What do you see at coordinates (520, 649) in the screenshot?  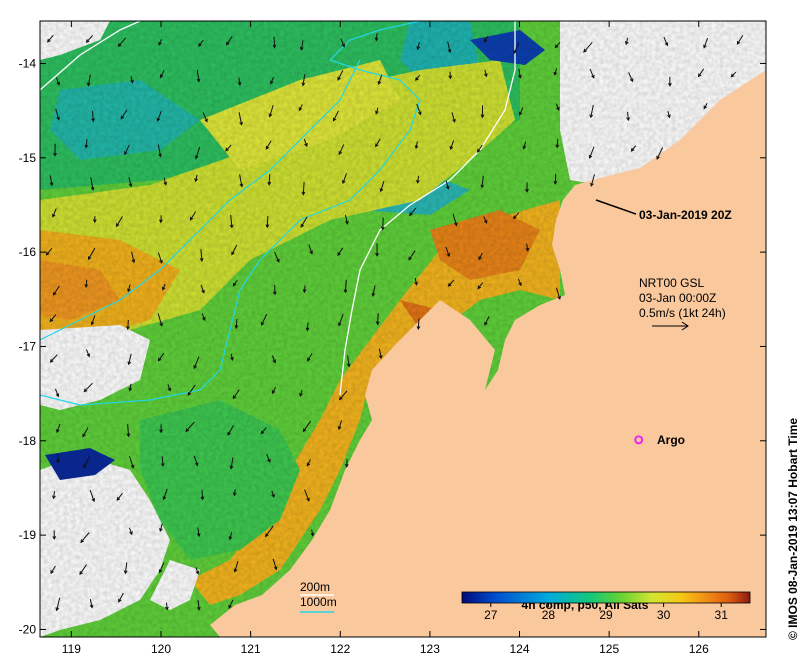 I see `lon-tick-label: 124` at bounding box center [520, 649].